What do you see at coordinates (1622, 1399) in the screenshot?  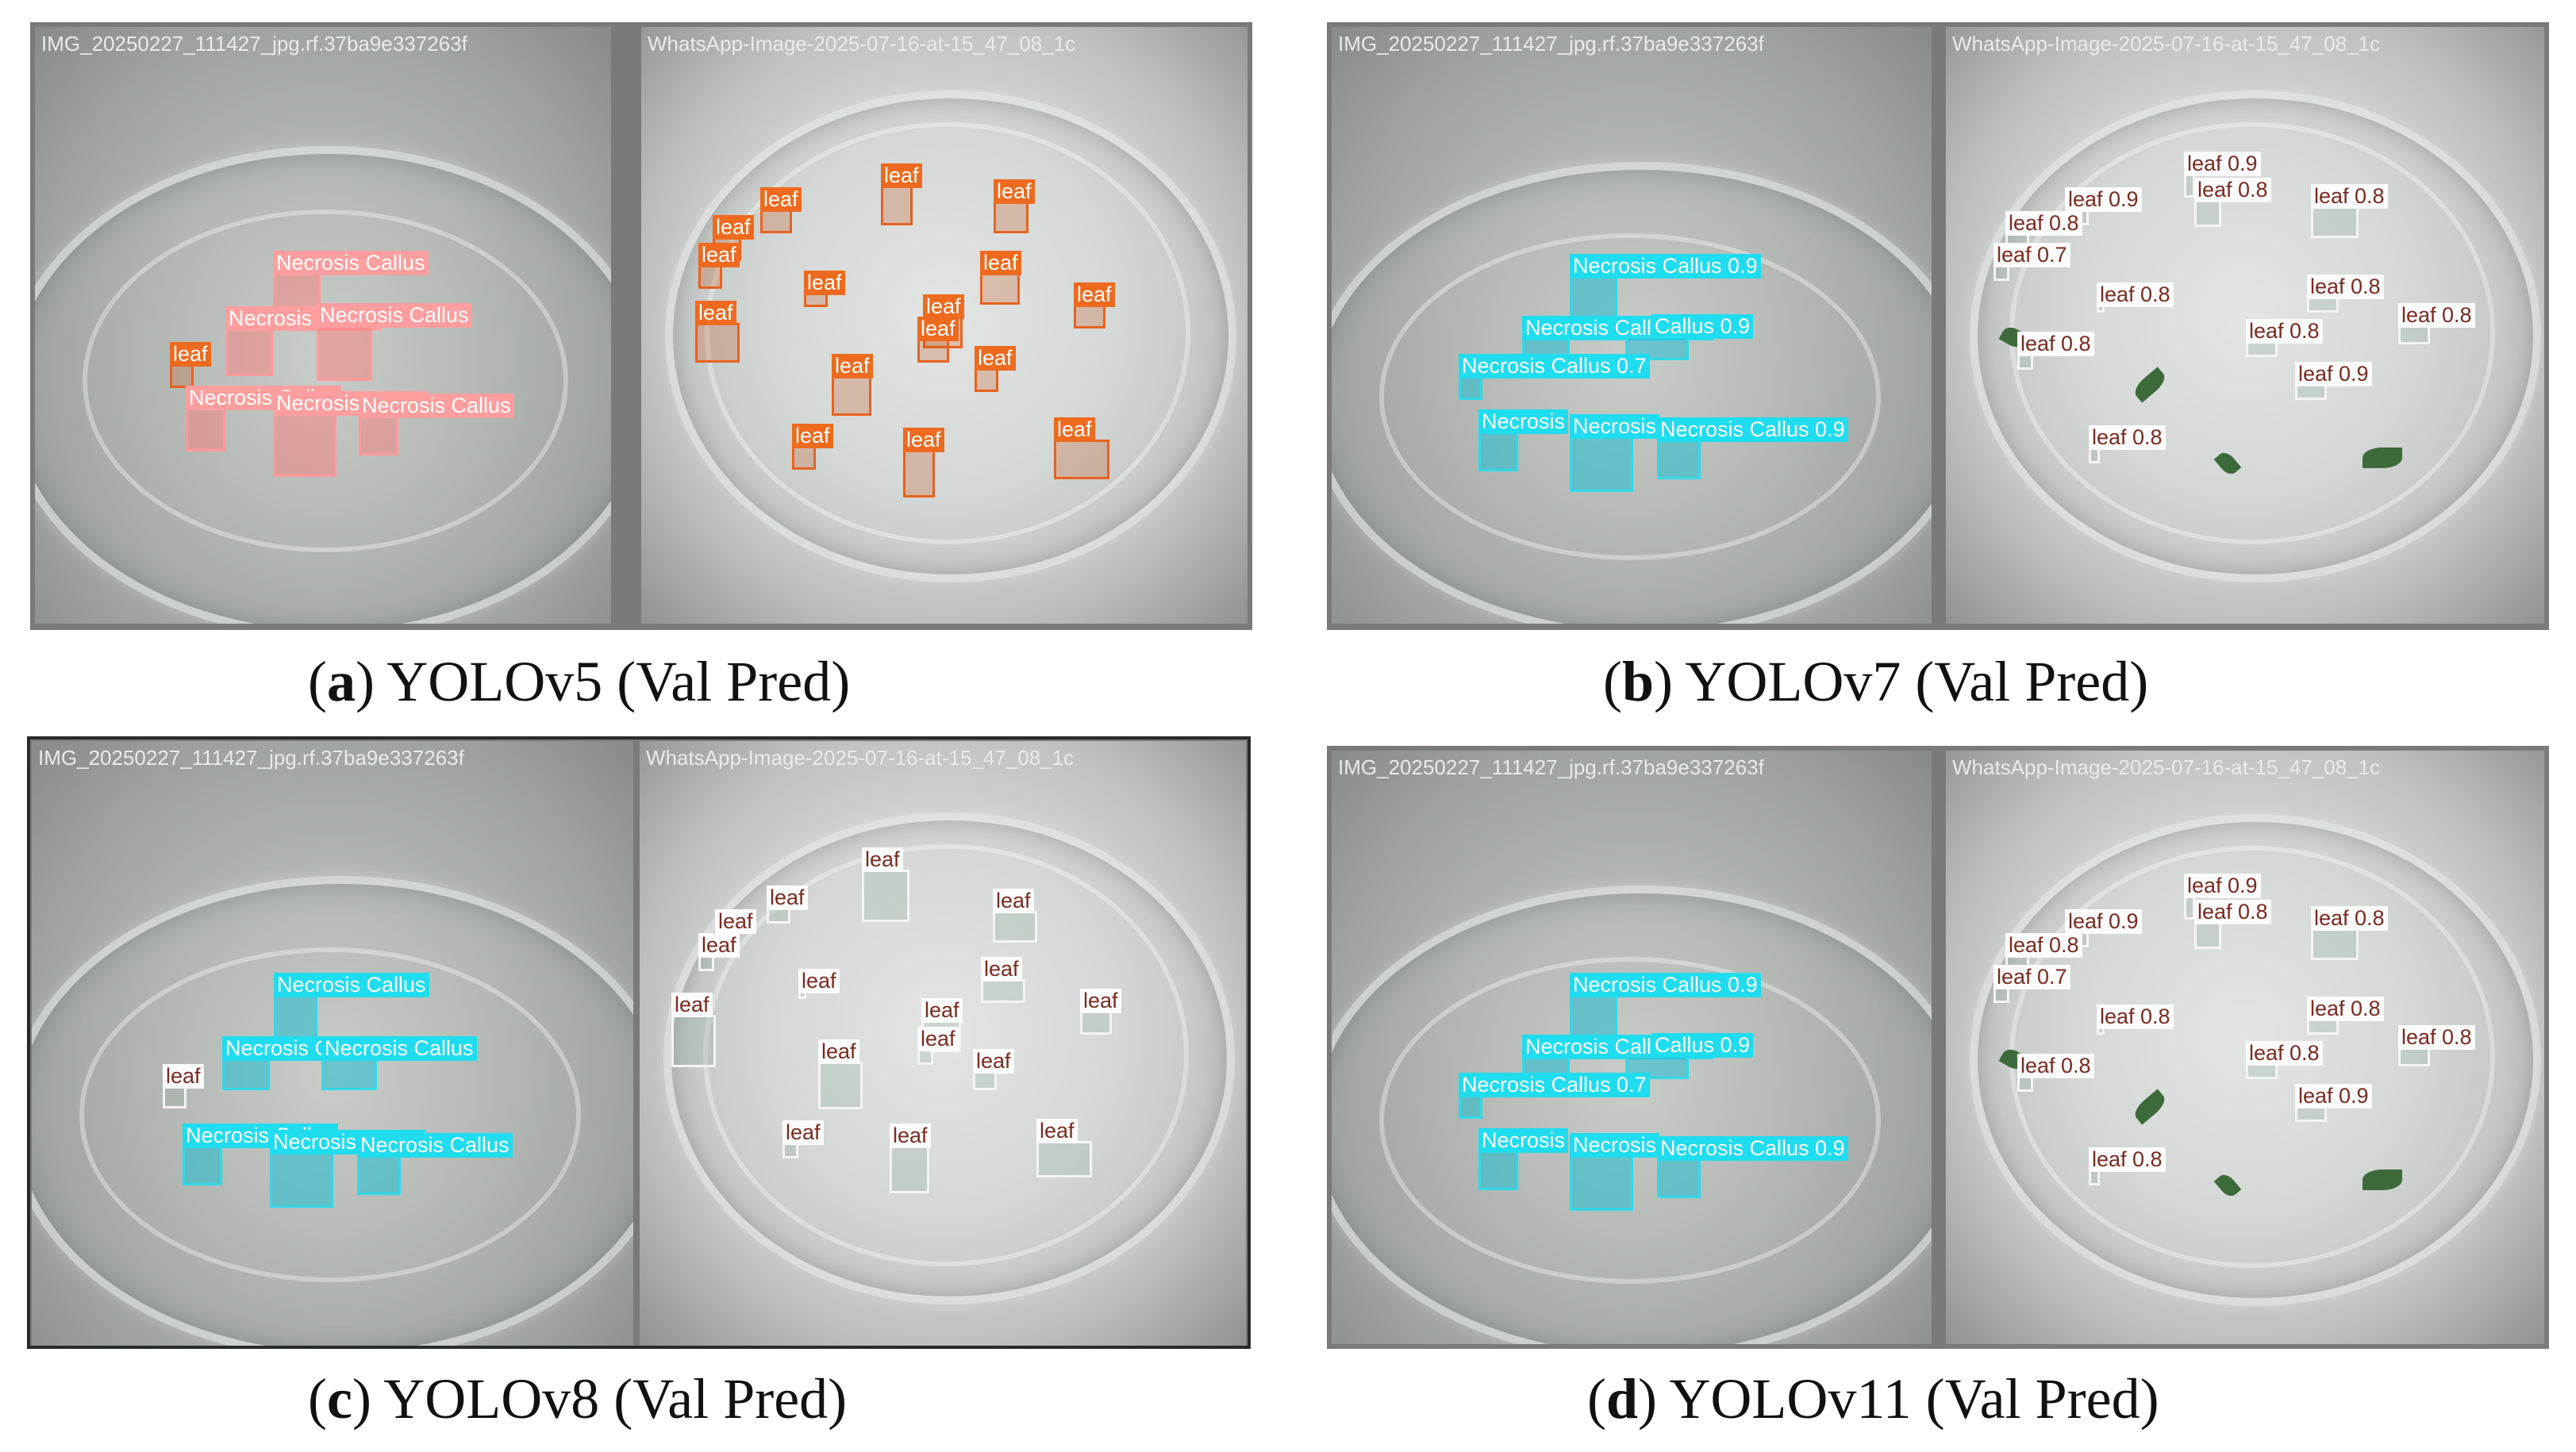 I see `caption-letter: d` at bounding box center [1622, 1399].